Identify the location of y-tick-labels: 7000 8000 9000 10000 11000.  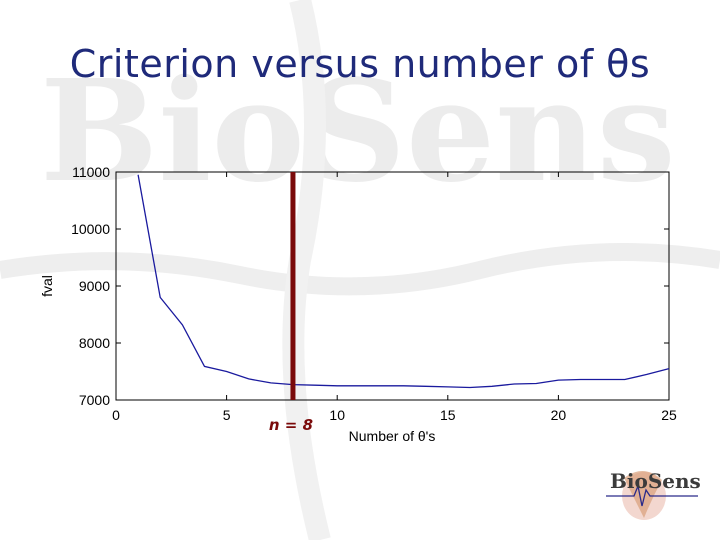
(90, 286).